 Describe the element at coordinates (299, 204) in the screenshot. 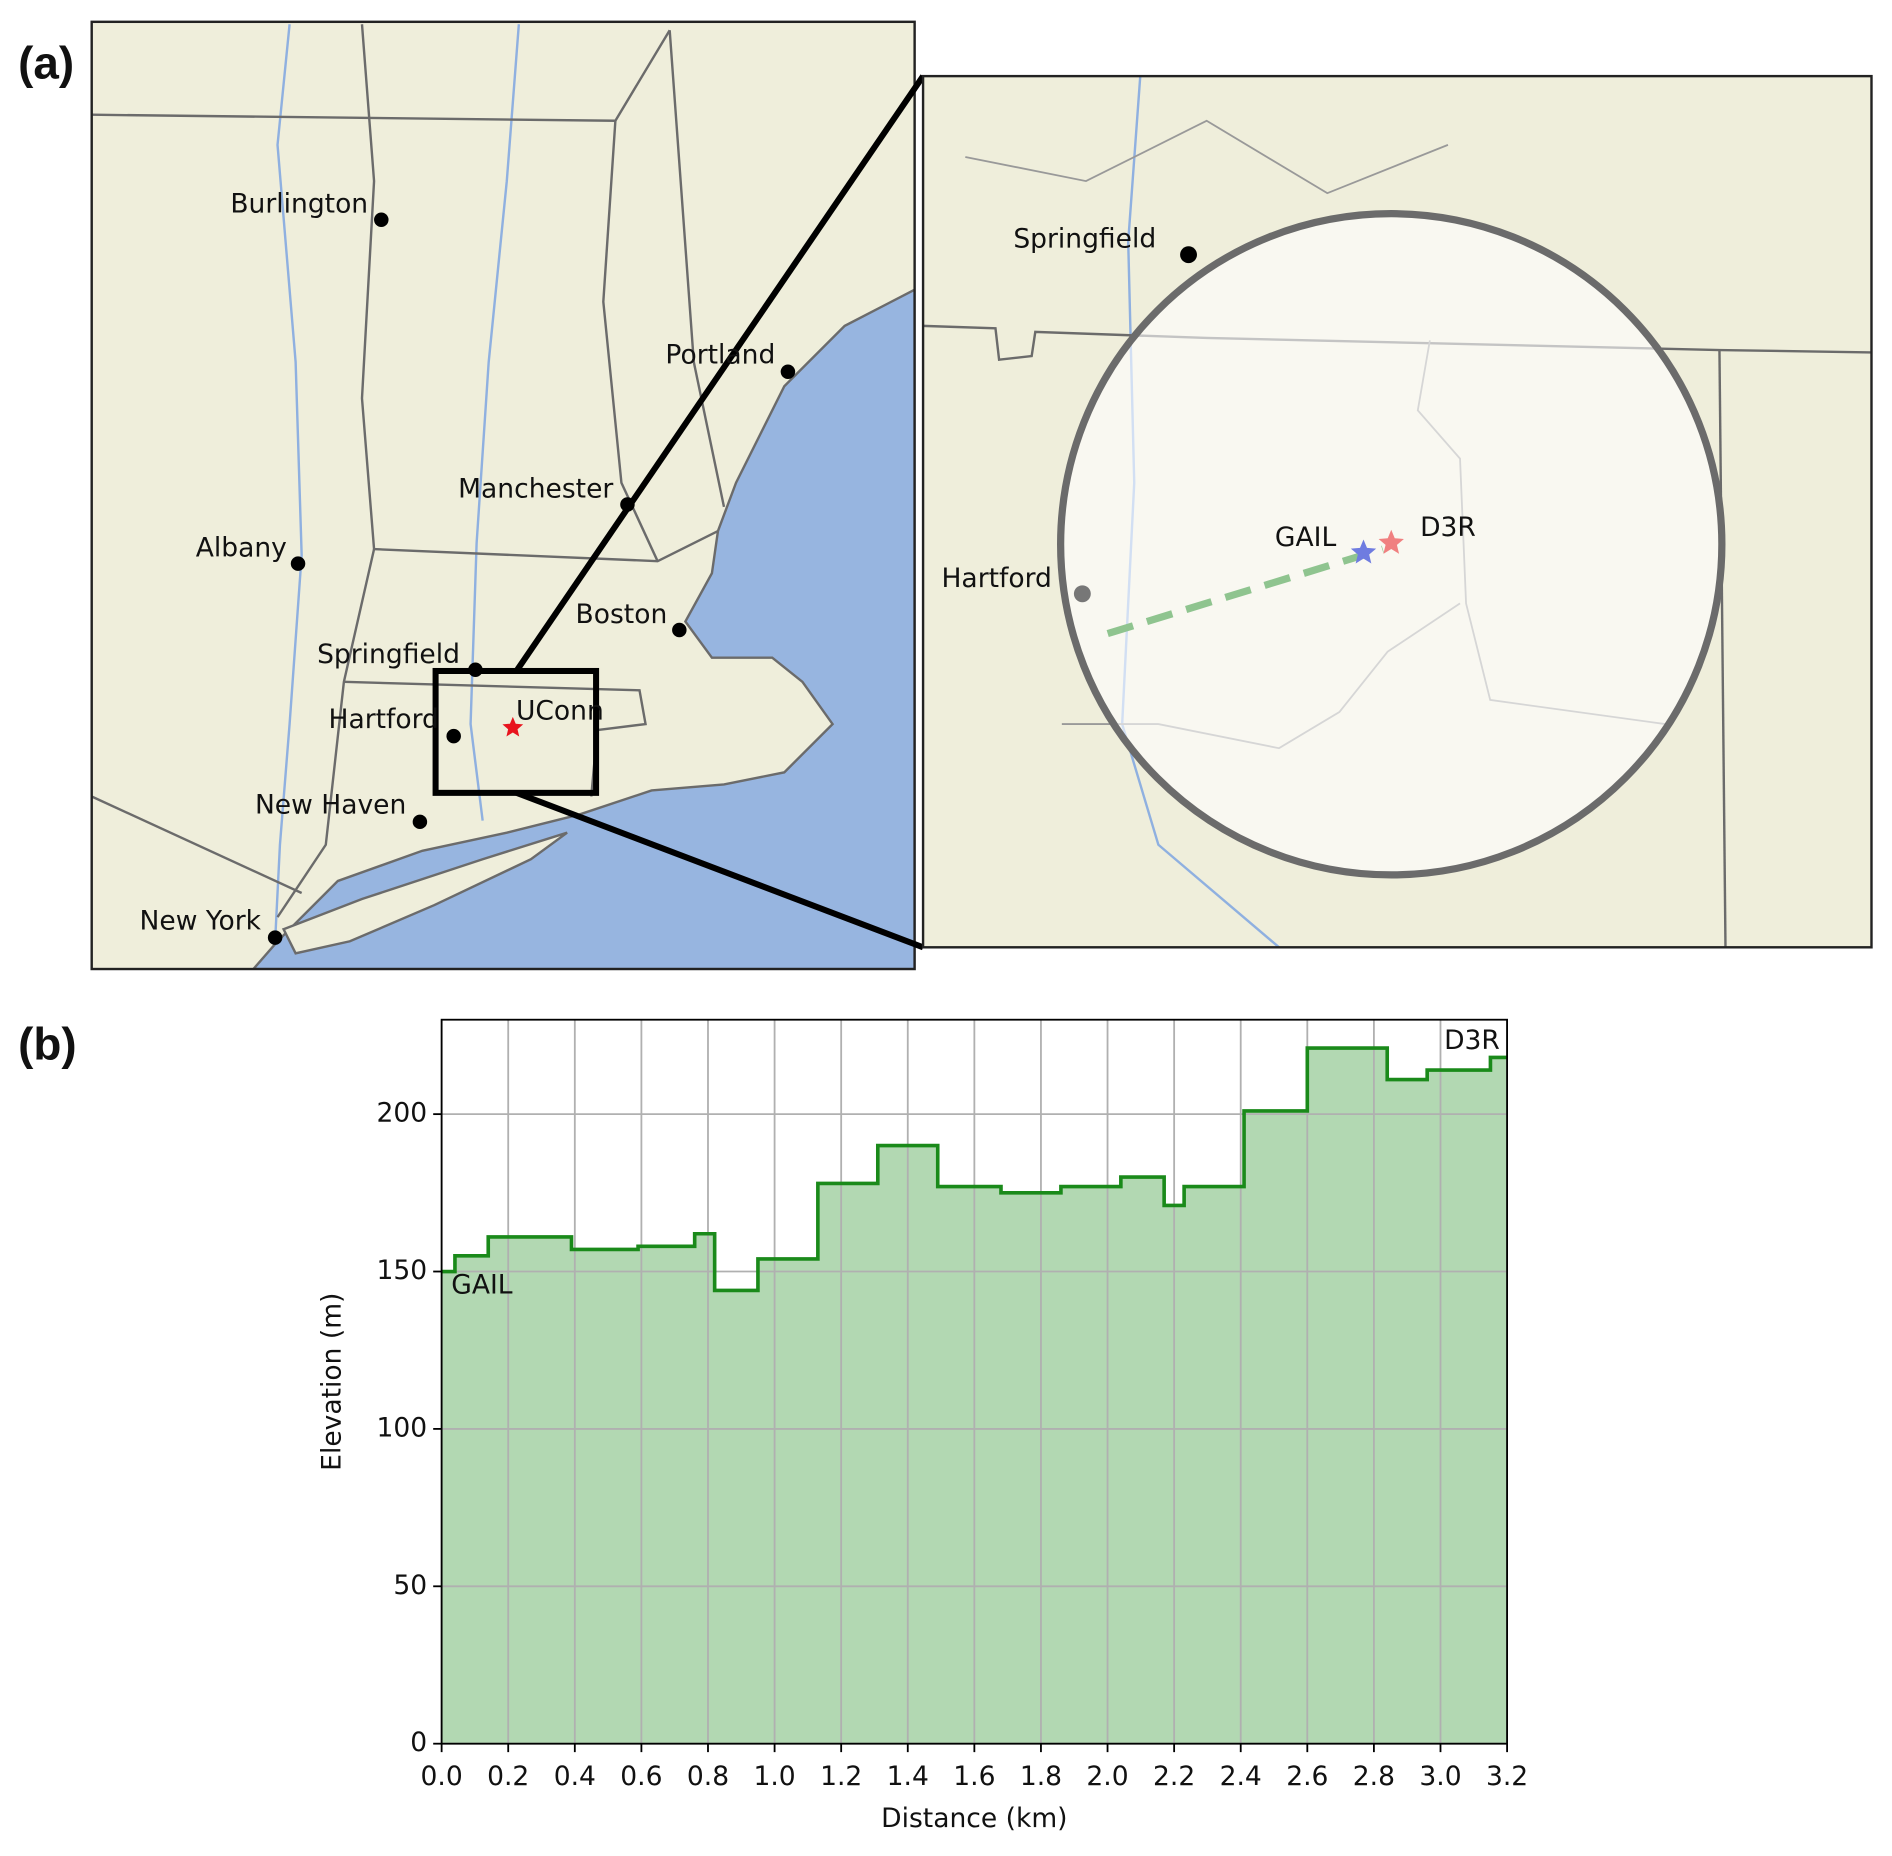

I see `city-label: Burlington` at that location.